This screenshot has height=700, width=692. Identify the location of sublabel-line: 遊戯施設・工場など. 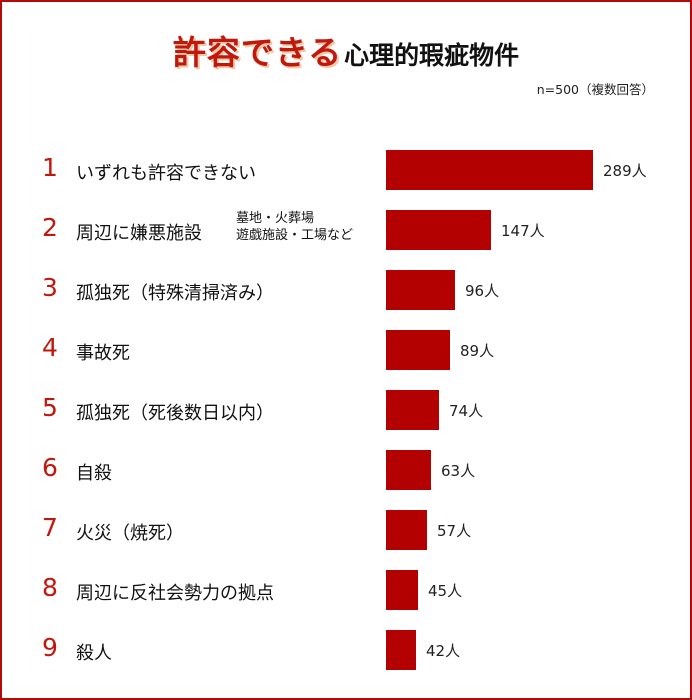
(295, 235).